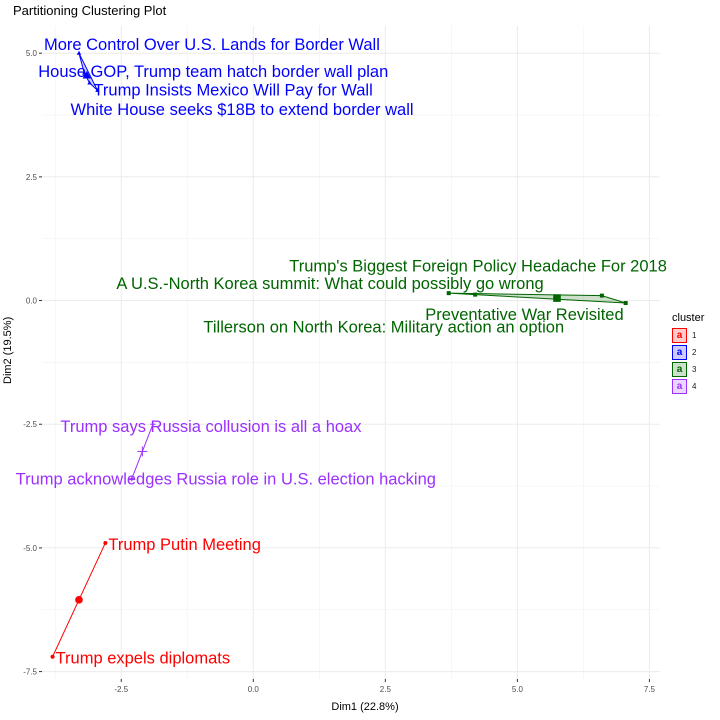 The height and width of the screenshot is (720, 720). What do you see at coordinates (90, 10) in the screenshot?
I see `chart-title: Partitioning Clustering Plot` at bounding box center [90, 10].